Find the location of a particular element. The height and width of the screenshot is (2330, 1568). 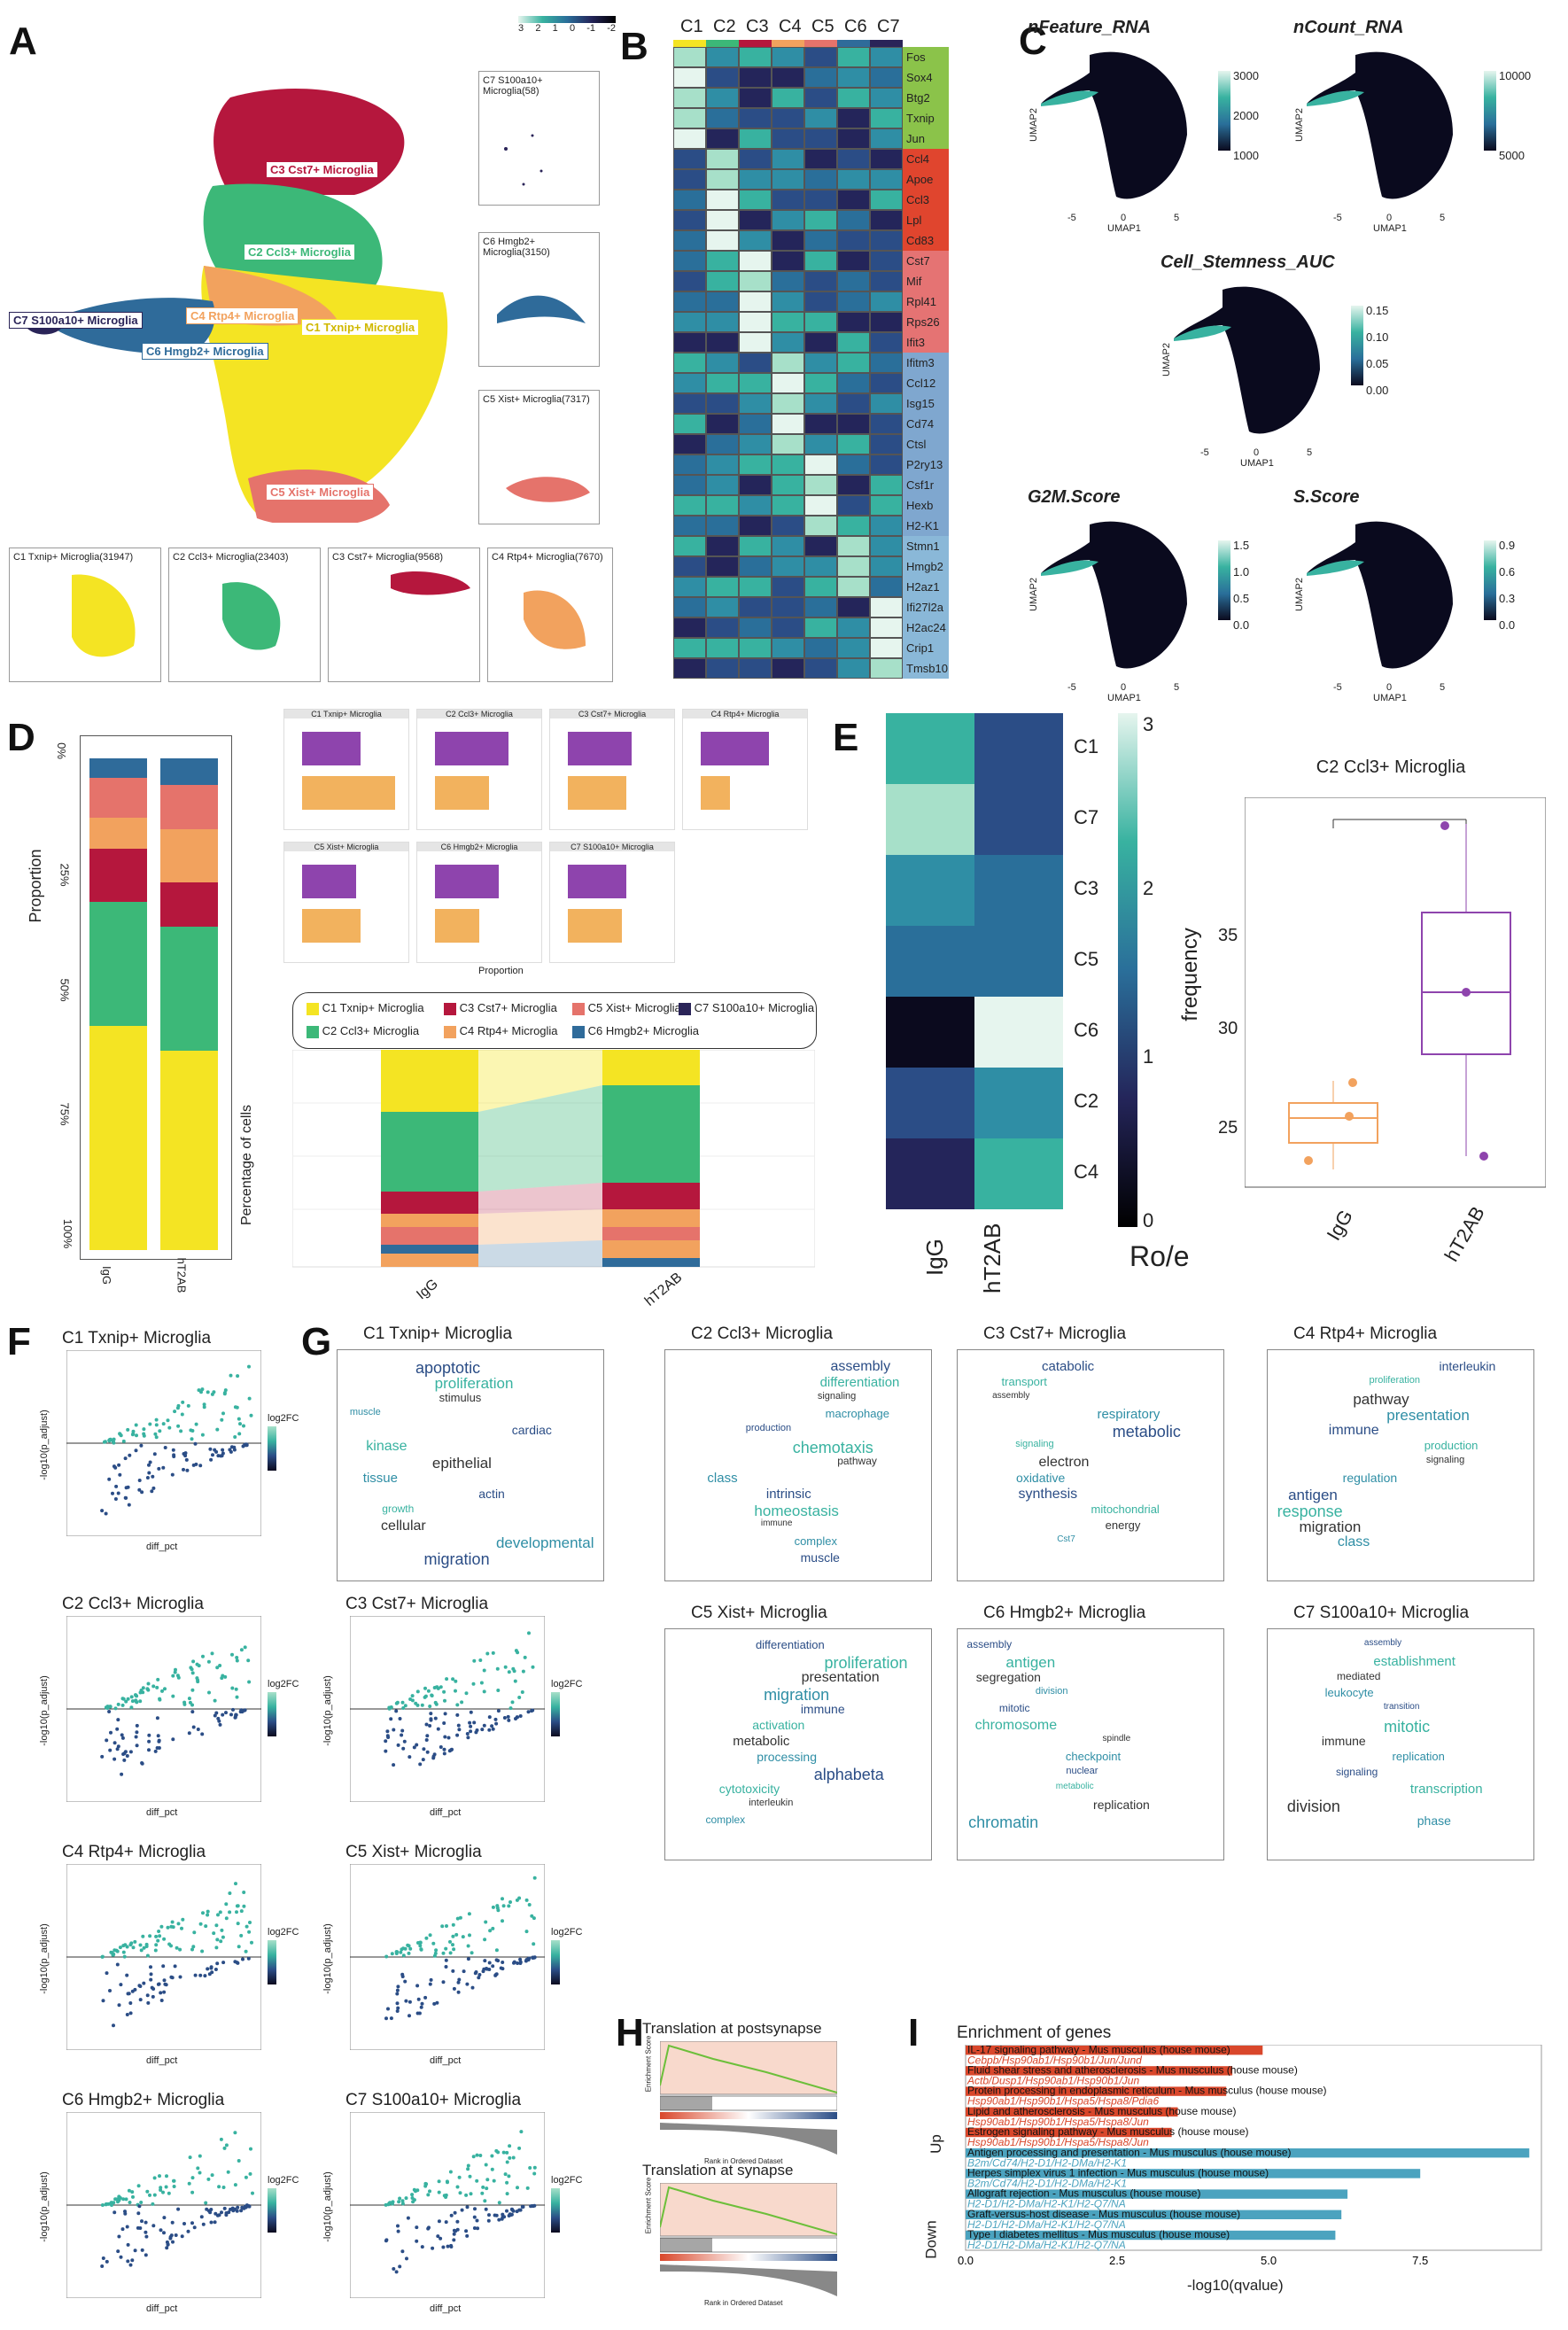

heatmap-gene-label: Hmgb2 is located at coordinates (926, 566).